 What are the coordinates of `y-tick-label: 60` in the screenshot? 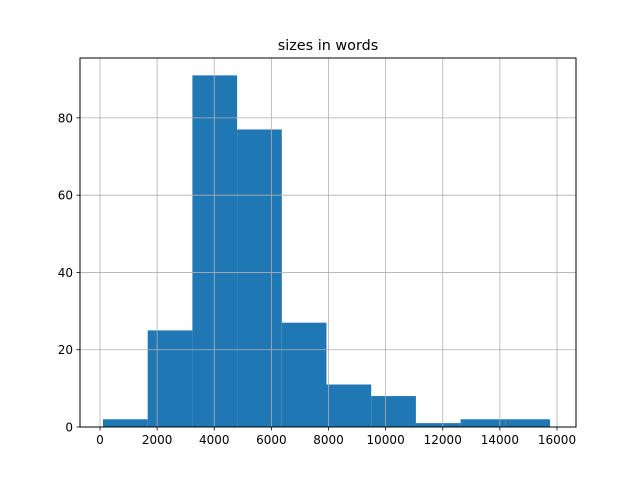 It's located at (65, 196).